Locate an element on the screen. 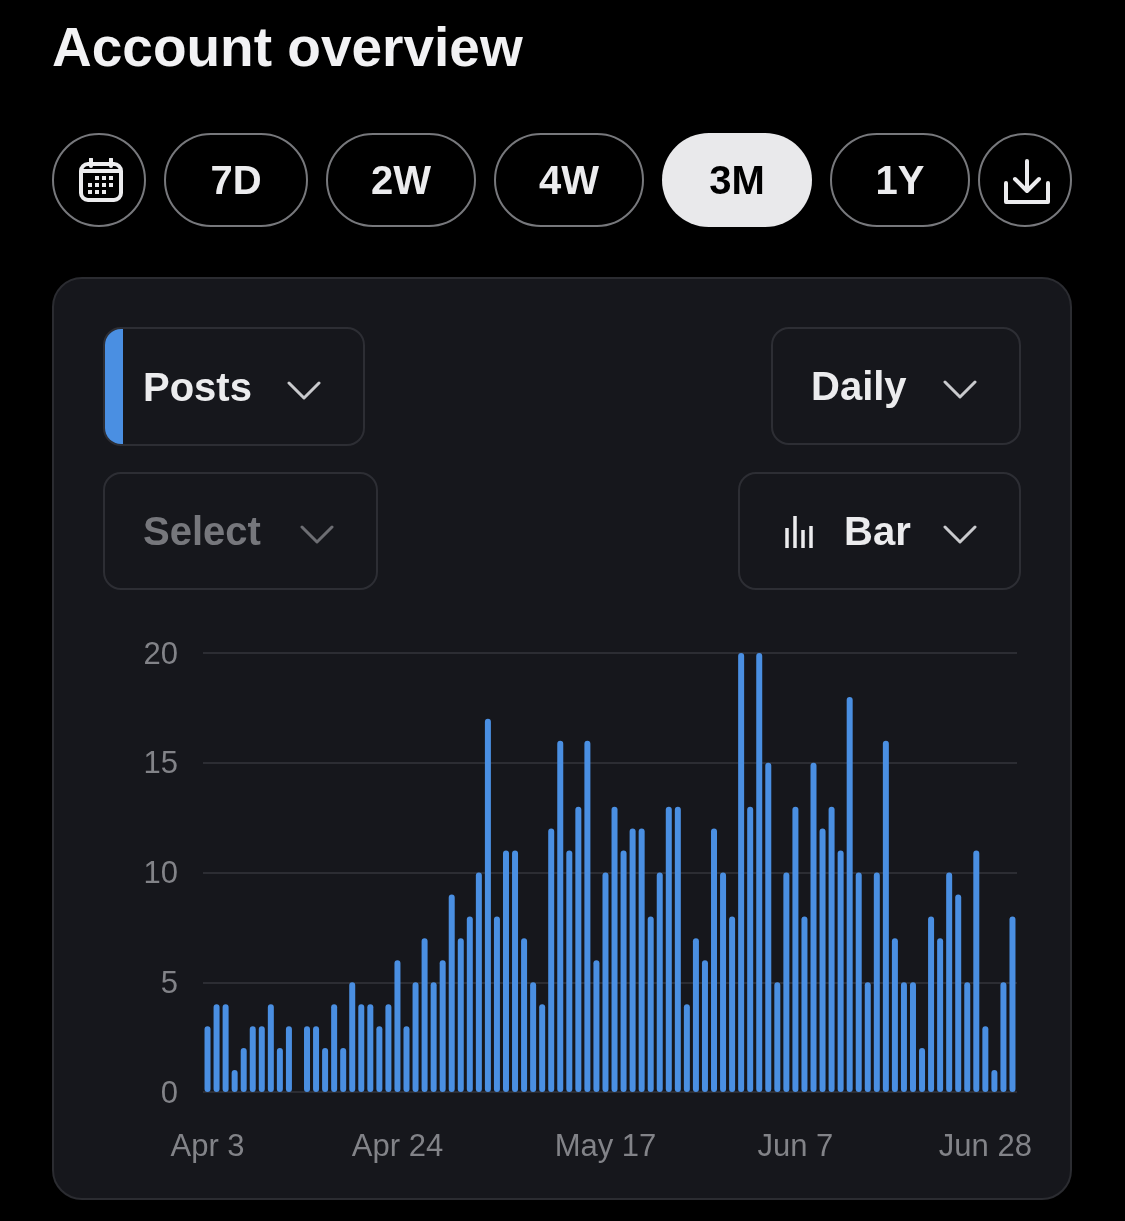 The width and height of the screenshot is (1125, 1221). x-tick-label: Apr 24 is located at coordinates (397, 1145).